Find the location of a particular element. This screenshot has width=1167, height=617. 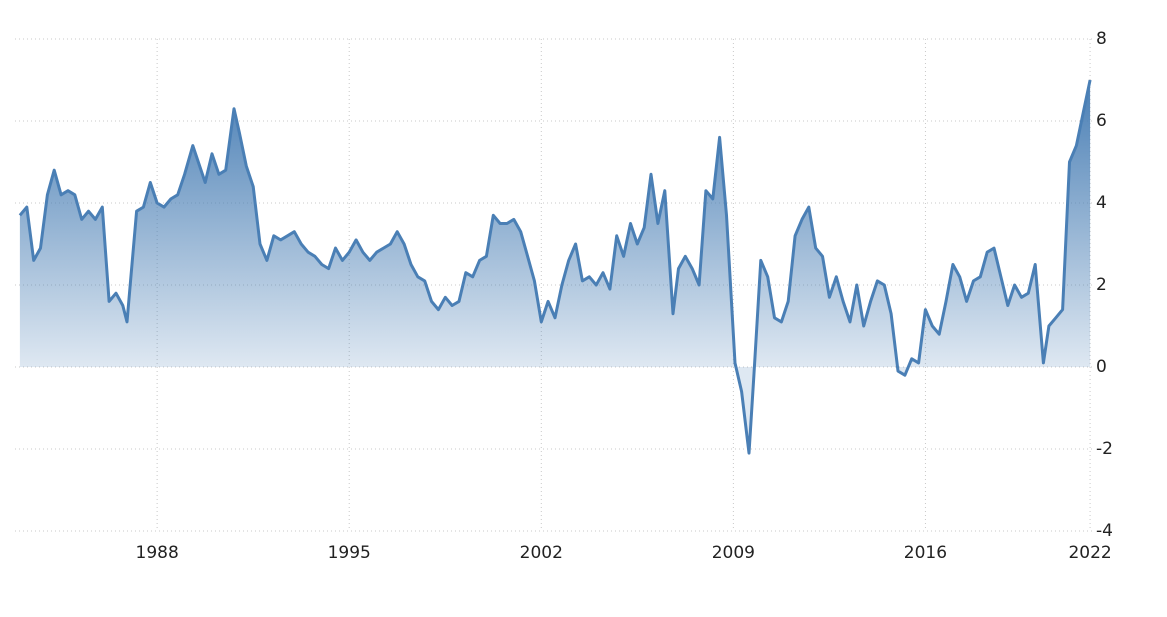

y-tick-label: -4 is located at coordinates (1104, 531).